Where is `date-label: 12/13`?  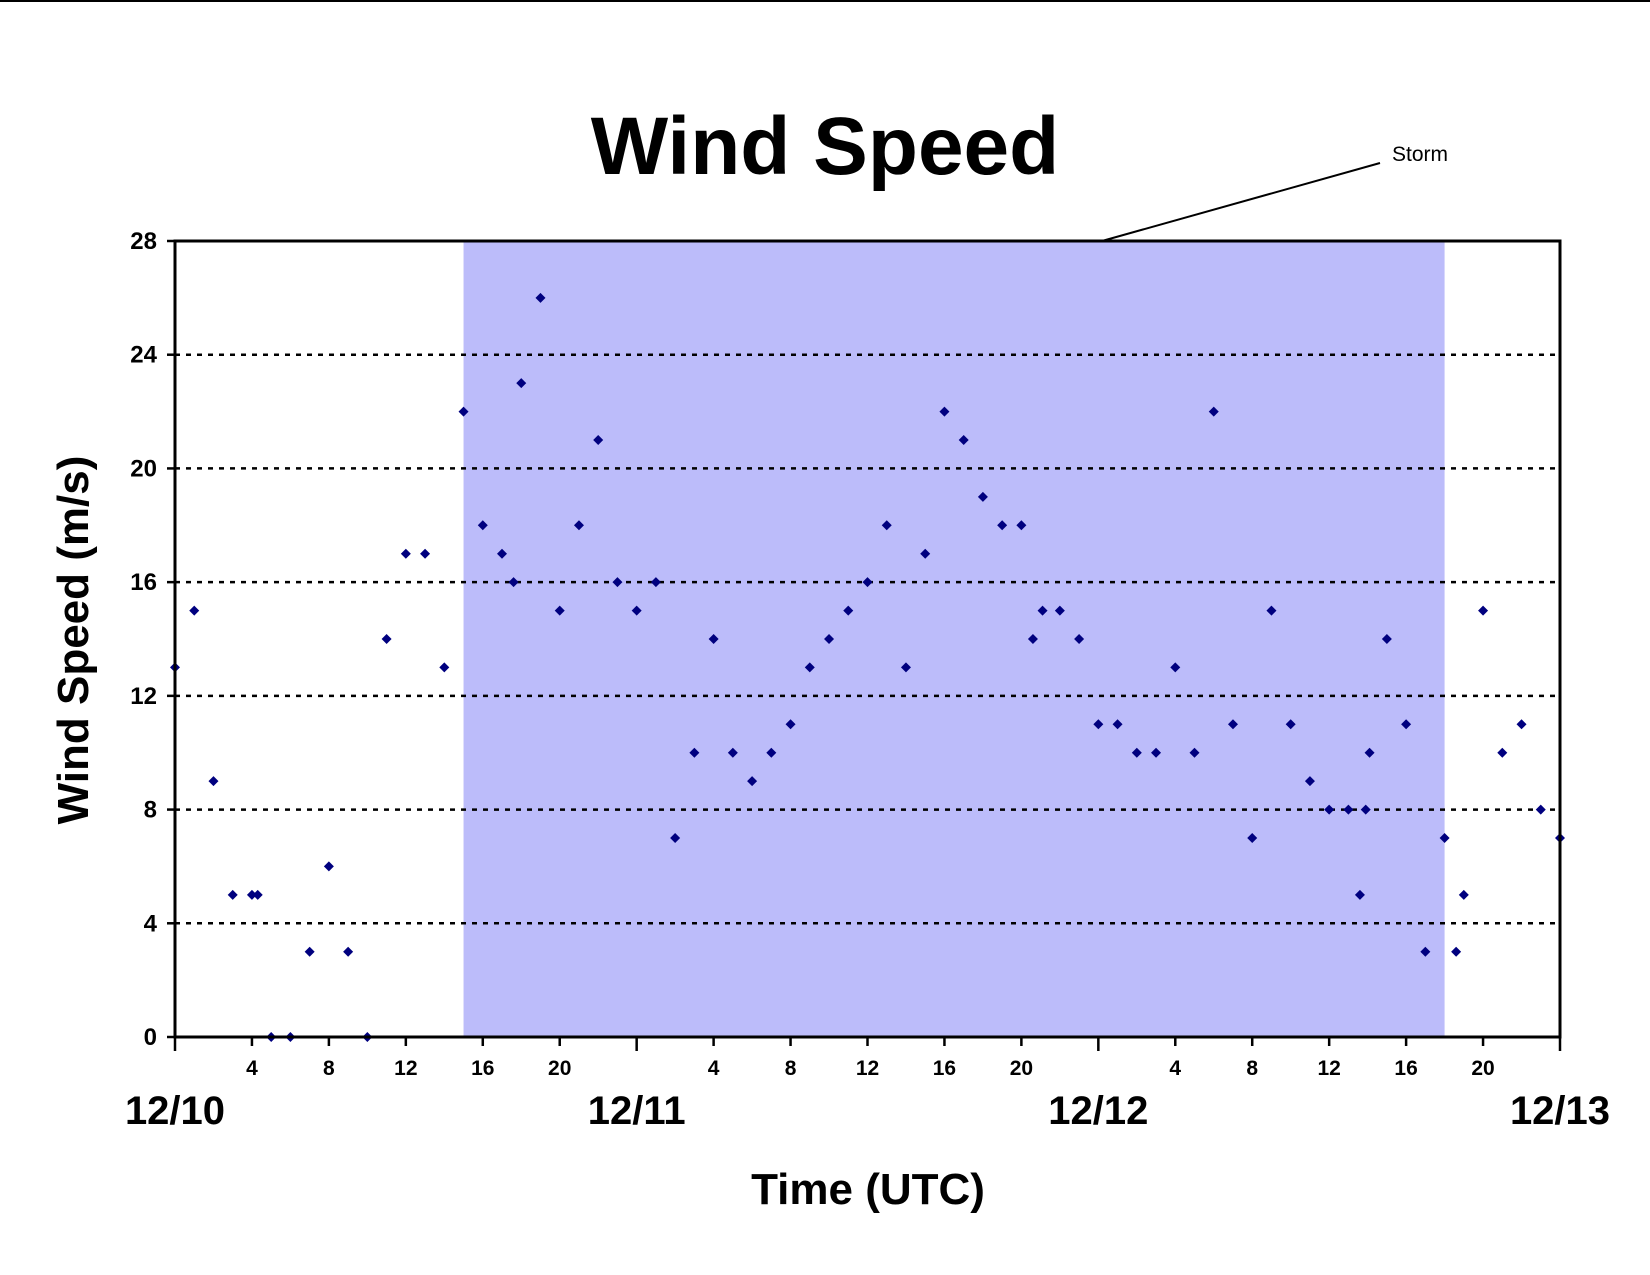 date-label: 12/13 is located at coordinates (1560, 1111).